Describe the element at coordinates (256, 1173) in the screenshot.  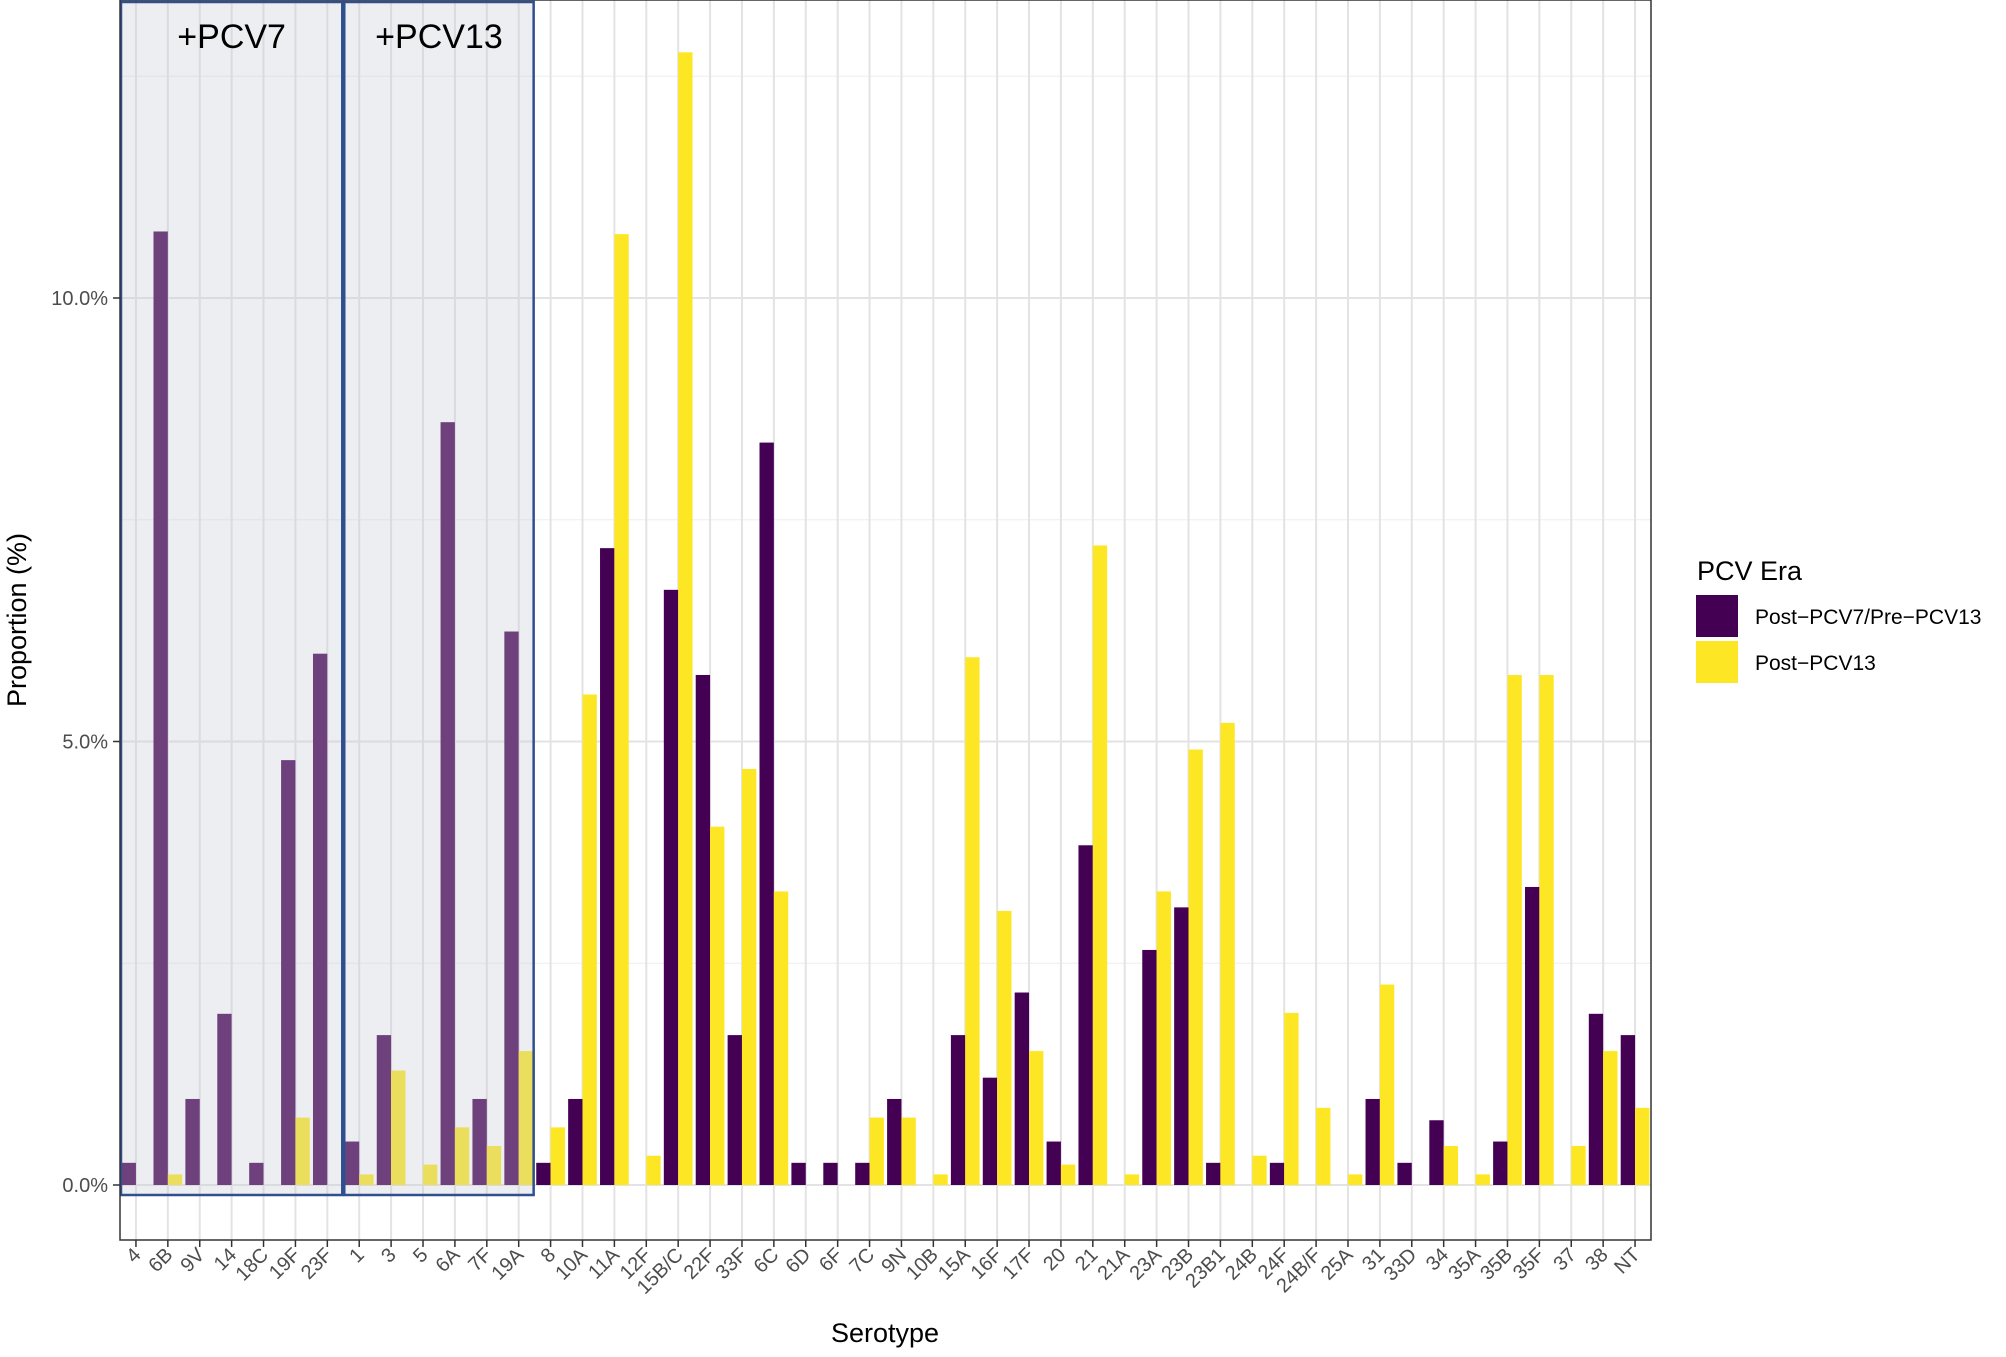
I see `bar-post-pcv7-18c` at that location.